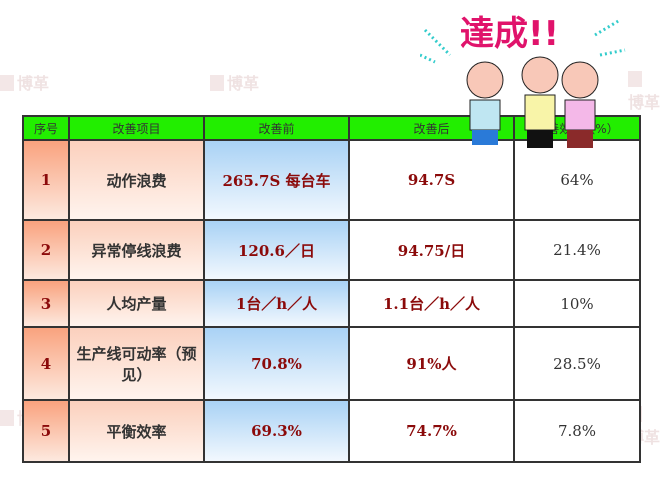 The image size is (660, 495). I want to click on person-right-icon, so click(580, 104).